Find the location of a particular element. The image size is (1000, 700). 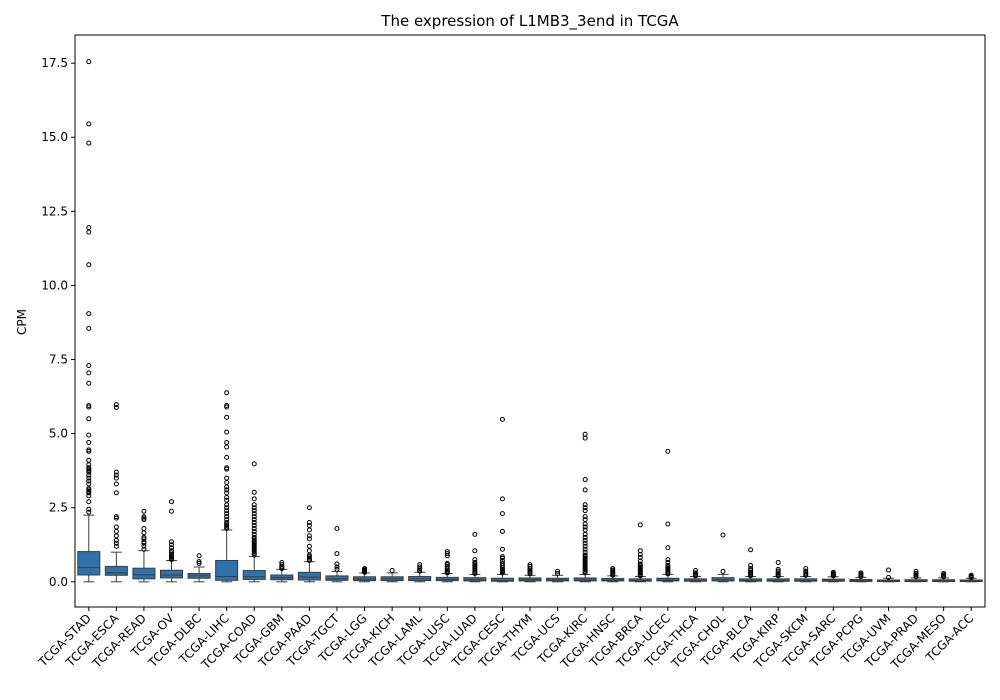

box-group-tcga-uvm is located at coordinates (888, 575).